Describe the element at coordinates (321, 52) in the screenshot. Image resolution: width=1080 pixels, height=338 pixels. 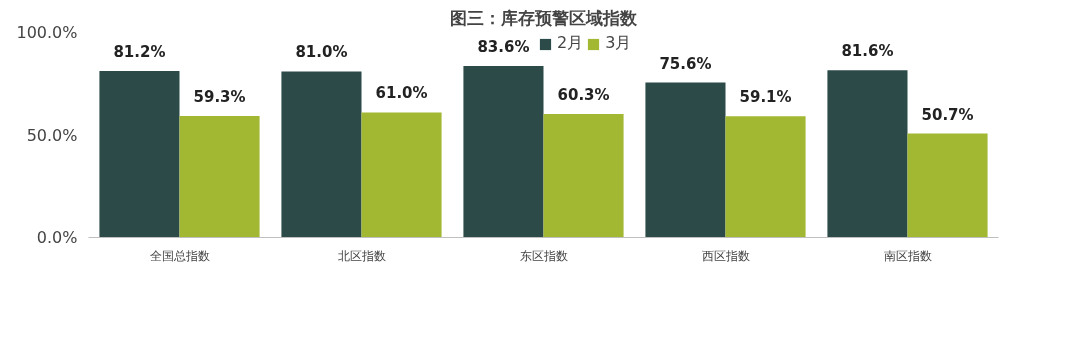
I see `data-label: 81.0%` at that location.